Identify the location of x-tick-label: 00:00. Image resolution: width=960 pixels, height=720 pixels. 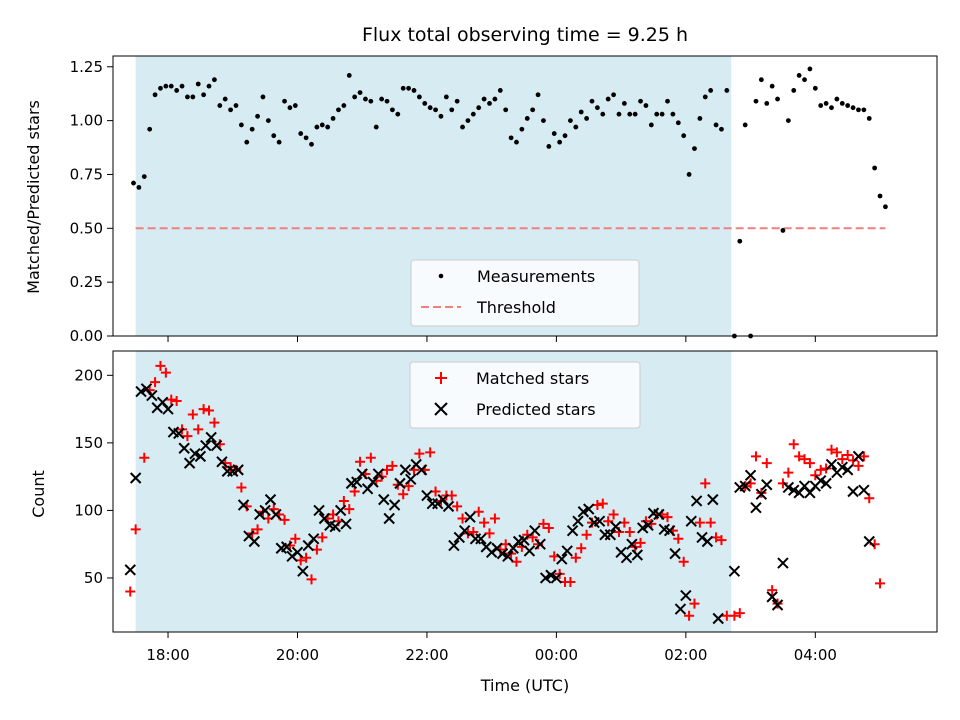
(556, 655).